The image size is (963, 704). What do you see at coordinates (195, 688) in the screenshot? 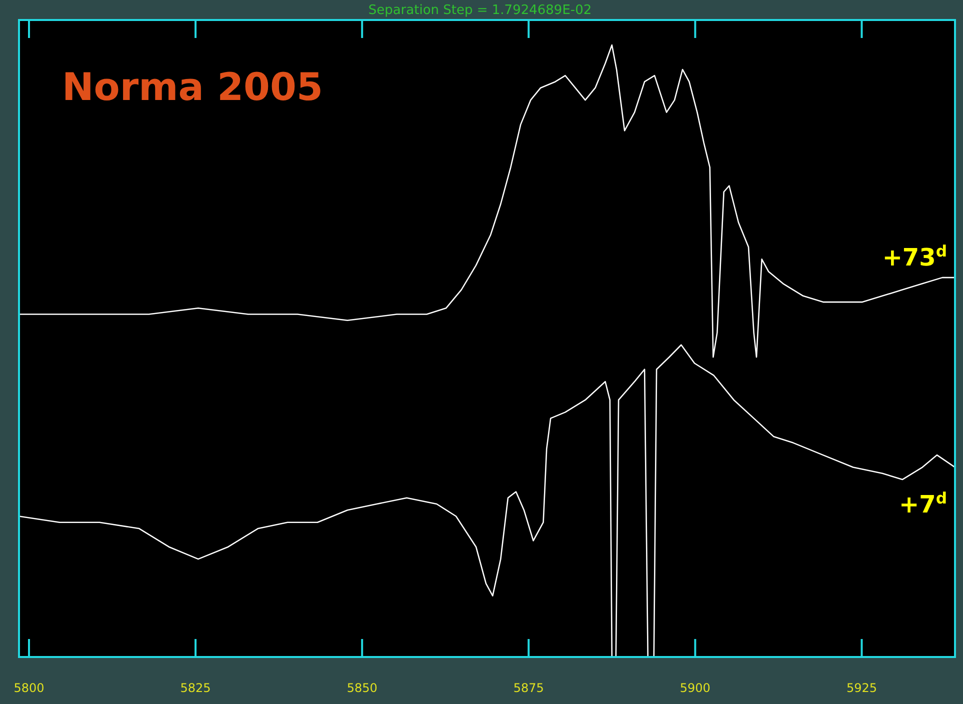
I see `x-tick-label: 5825` at bounding box center [195, 688].